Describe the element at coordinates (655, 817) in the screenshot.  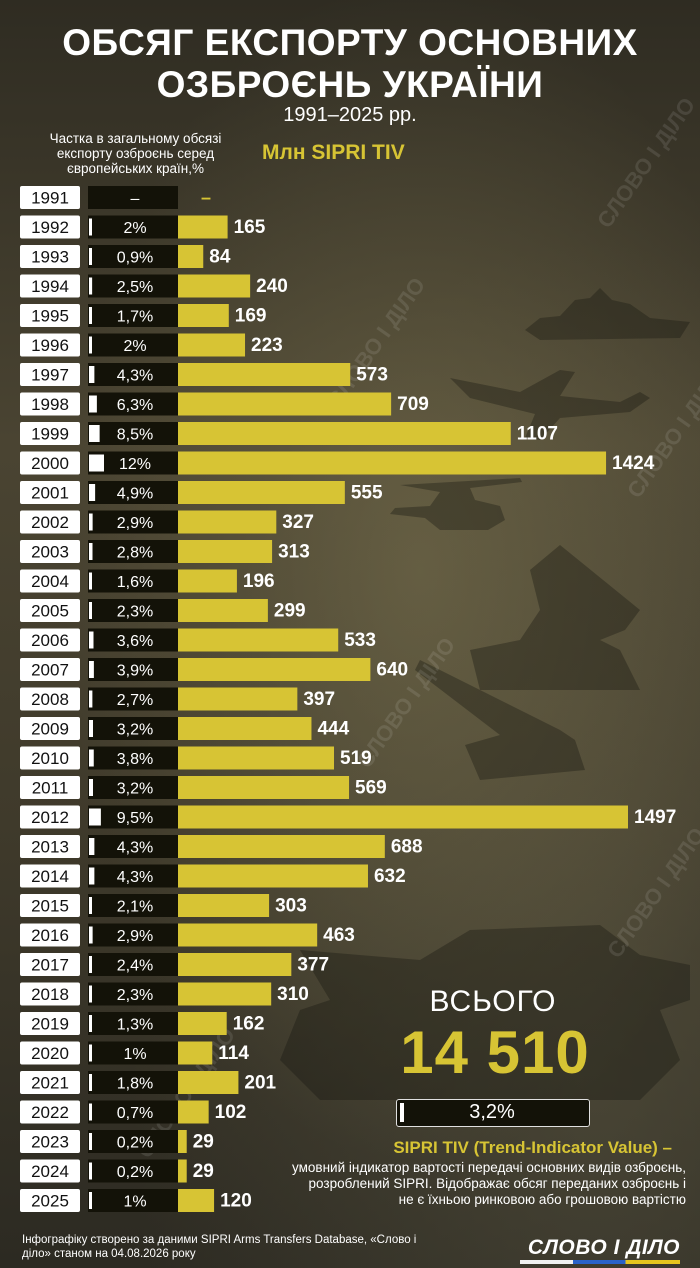
I see `value-label: 1497` at that location.